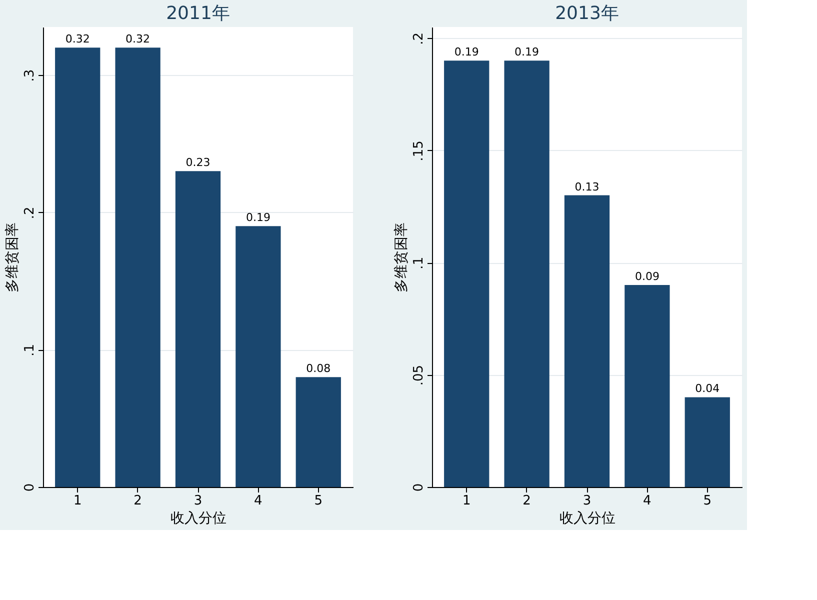 The width and height of the screenshot is (817, 600). What do you see at coordinates (198, 163) in the screenshot?
I see `data-label: 0.23` at bounding box center [198, 163].